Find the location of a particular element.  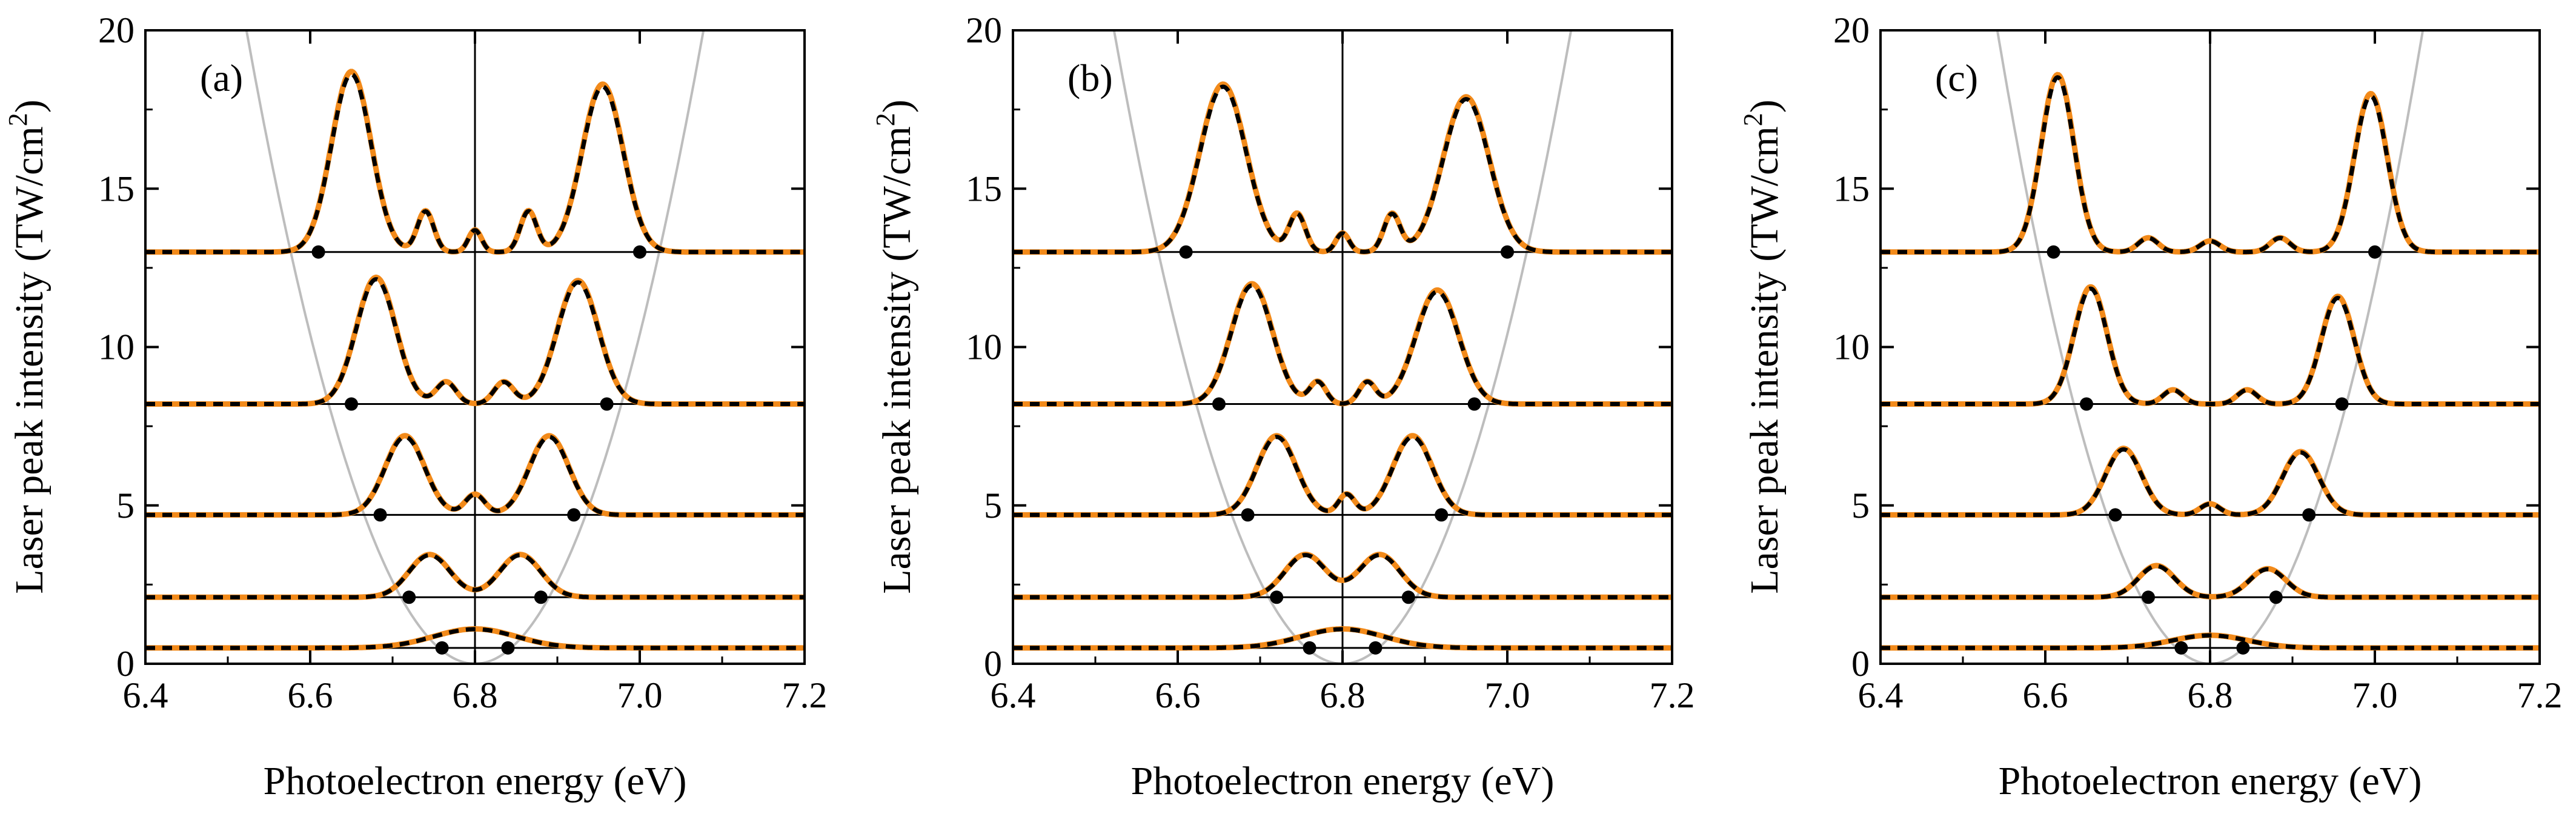

panel-label: (b) is located at coordinates (1090, 77).